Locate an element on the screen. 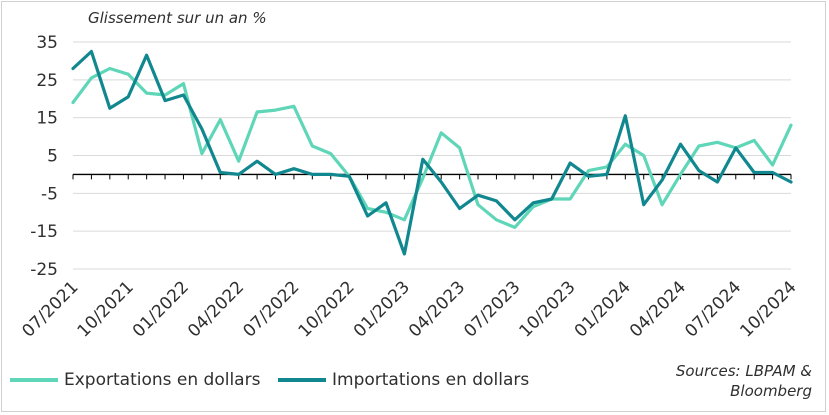  legend-item-imports: Importations en dollars is located at coordinates (403, 380).